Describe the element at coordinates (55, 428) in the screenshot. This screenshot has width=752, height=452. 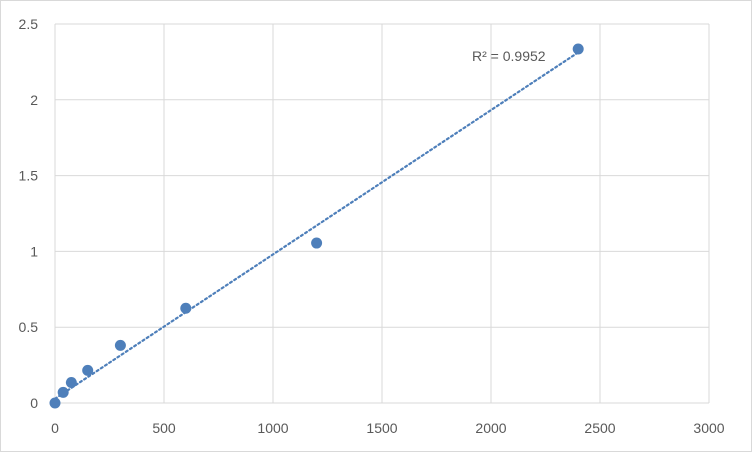
I see `x-tick-label-0: 0` at that location.